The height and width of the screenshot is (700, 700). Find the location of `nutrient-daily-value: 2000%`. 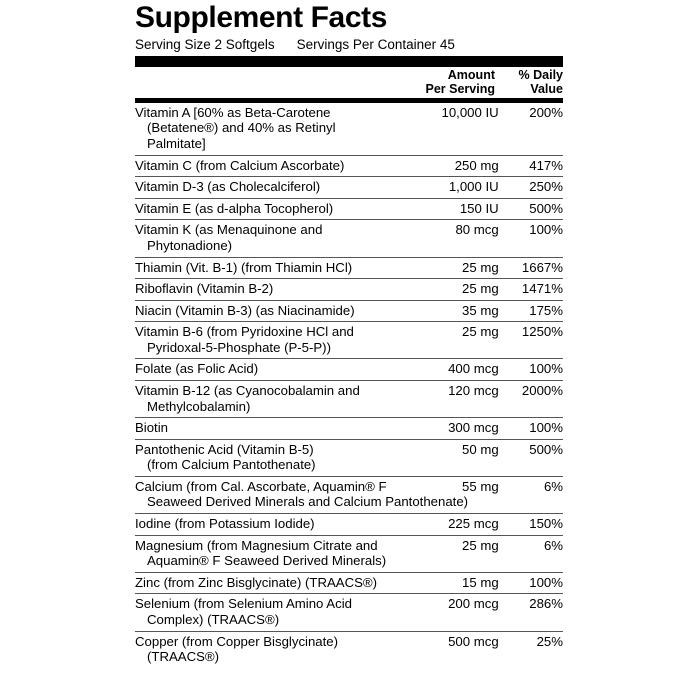

nutrient-daily-value: 2000% is located at coordinates (530, 399).